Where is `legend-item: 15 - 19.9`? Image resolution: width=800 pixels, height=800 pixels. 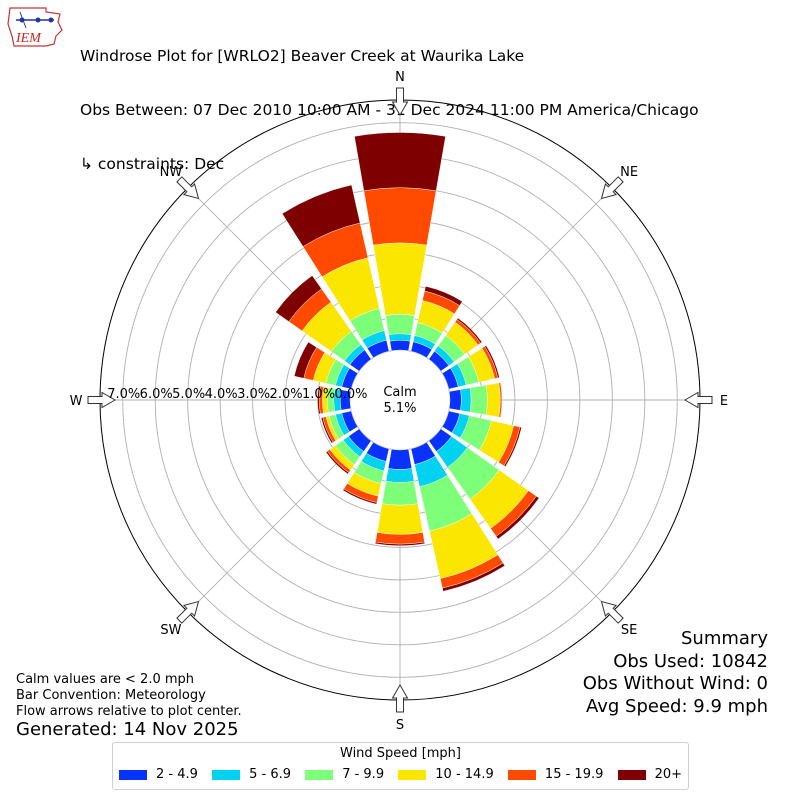 legend-item: 15 - 19.9 is located at coordinates (555, 774).